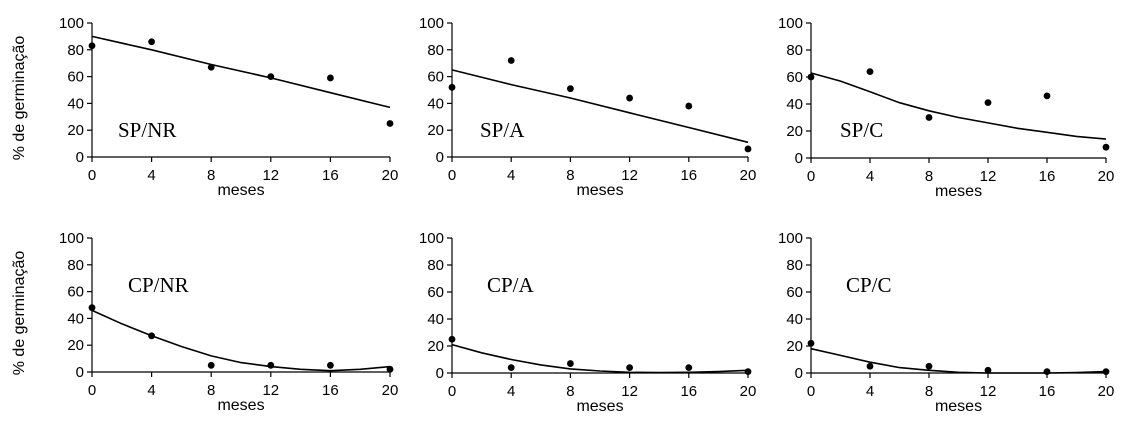  What do you see at coordinates (502, 130) in the screenshot?
I see `panel-label: SP/A` at bounding box center [502, 130].